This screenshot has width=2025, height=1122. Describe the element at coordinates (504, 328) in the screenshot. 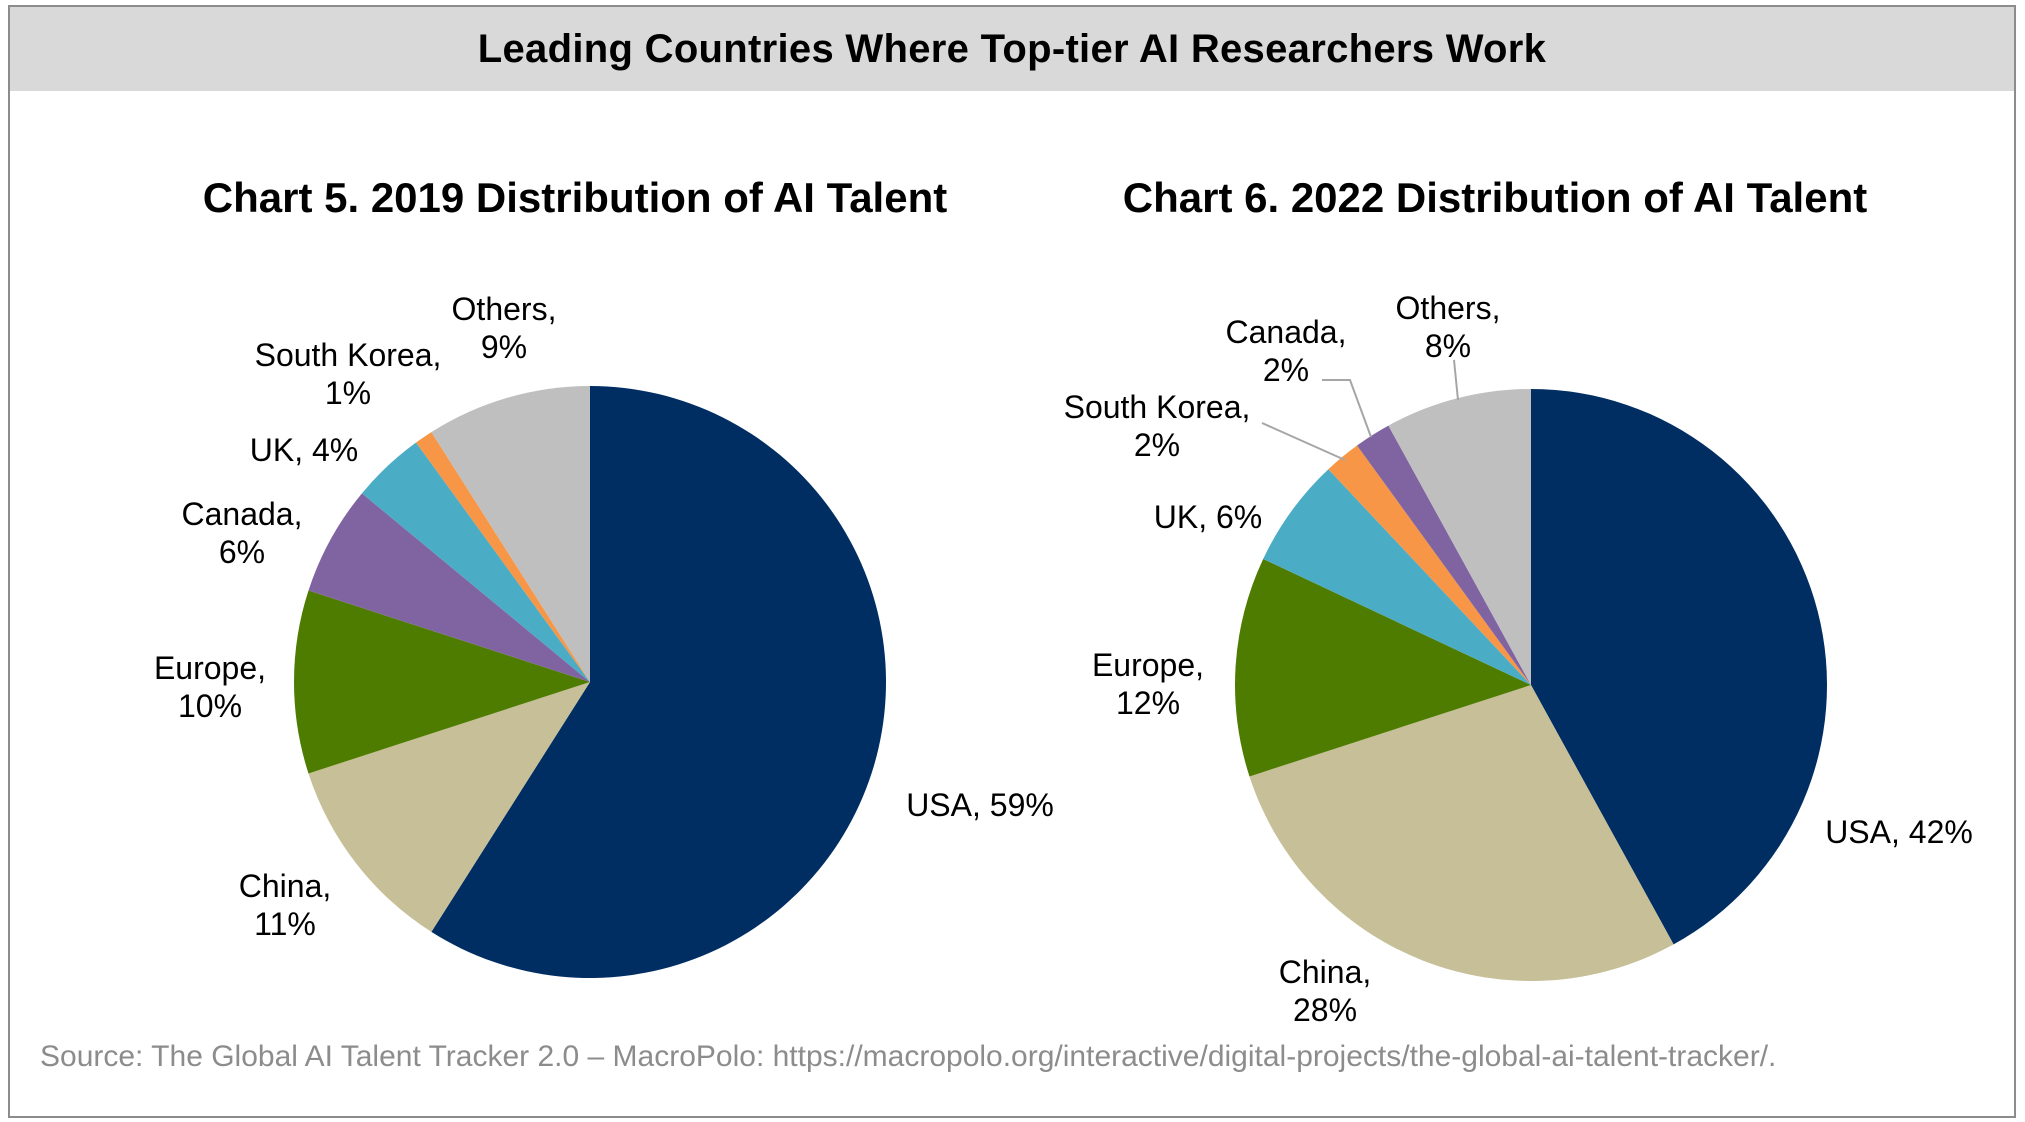

I see `slice-label-others: Others, 9%` at that location.